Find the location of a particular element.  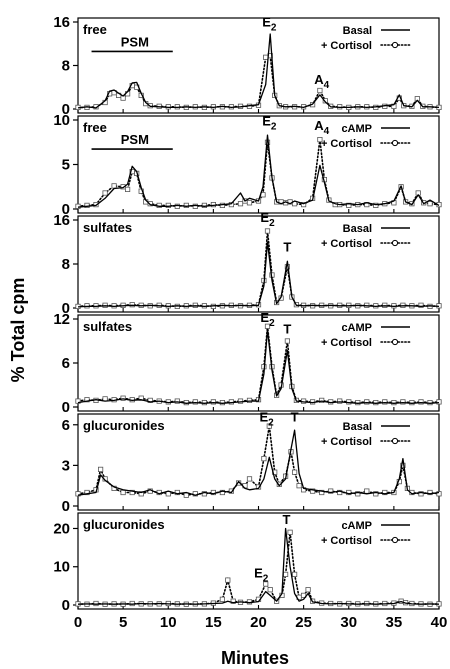

y-tick-label: 3 is located at coordinates (66, 465).